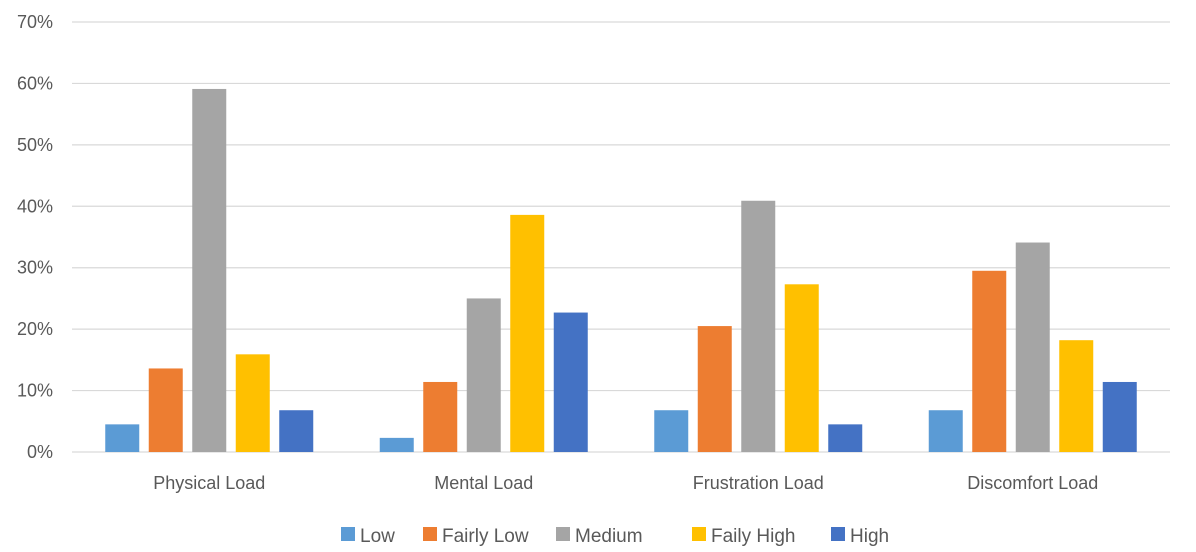 This screenshot has width=1196, height=552. What do you see at coordinates (440, 416) in the screenshot?
I see `bar-fairly-low-mental-load` at bounding box center [440, 416].